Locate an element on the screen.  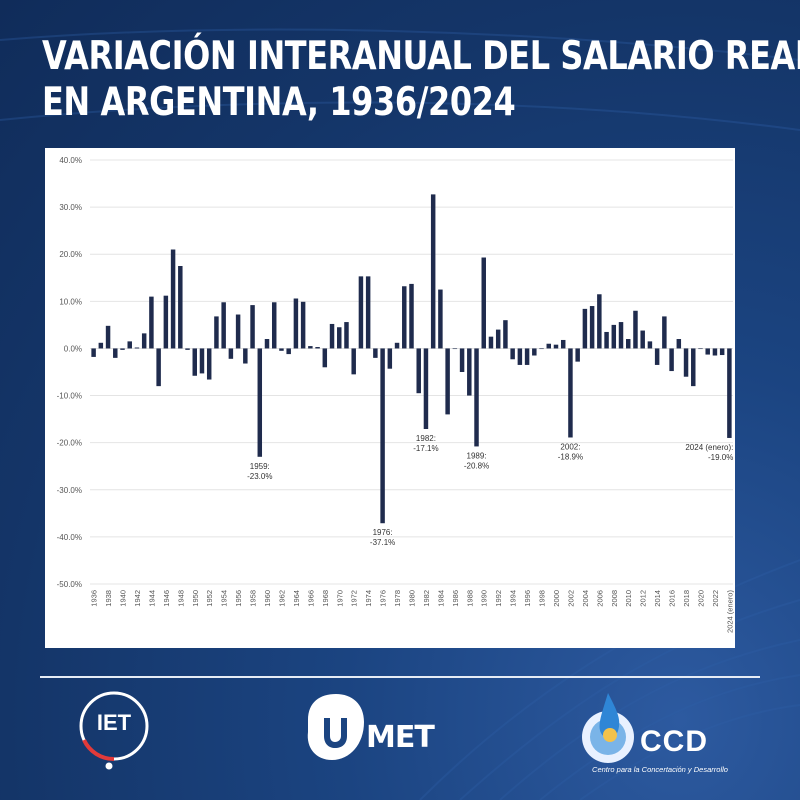
annotation-label: -18.9% is located at coordinates (570, 456).